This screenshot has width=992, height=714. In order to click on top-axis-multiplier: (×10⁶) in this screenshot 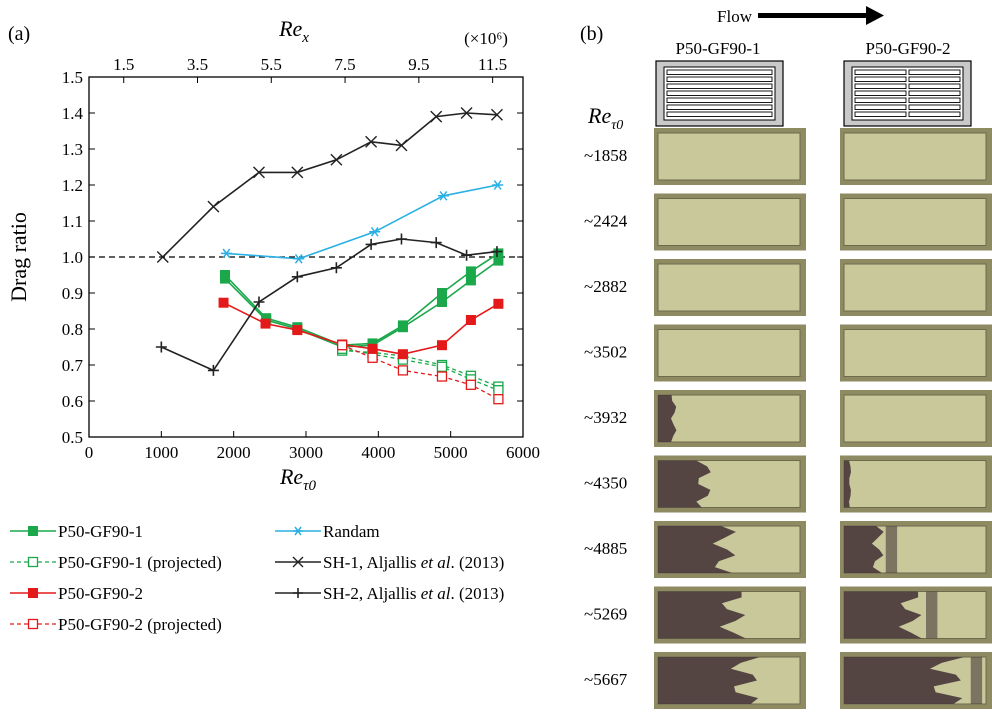, I will do `click(486, 38)`.